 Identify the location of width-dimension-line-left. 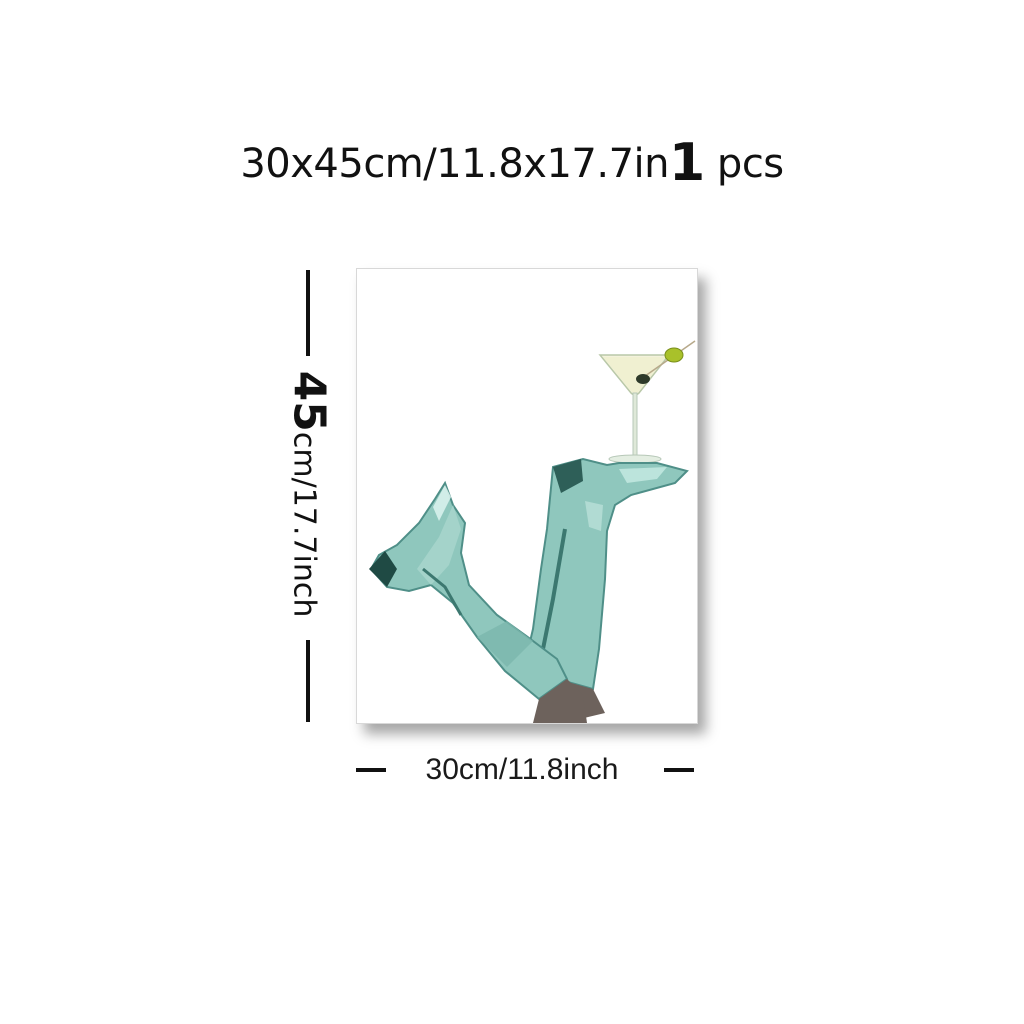
(371, 770).